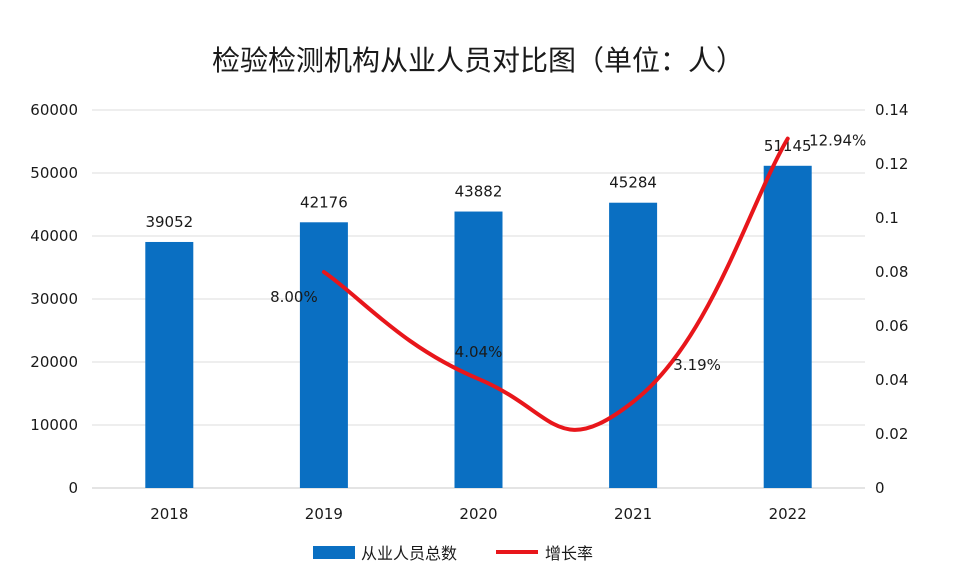  I want to click on chart-title: 检验检测机构从业人员对比图（单位：人）, so click(478, 60).